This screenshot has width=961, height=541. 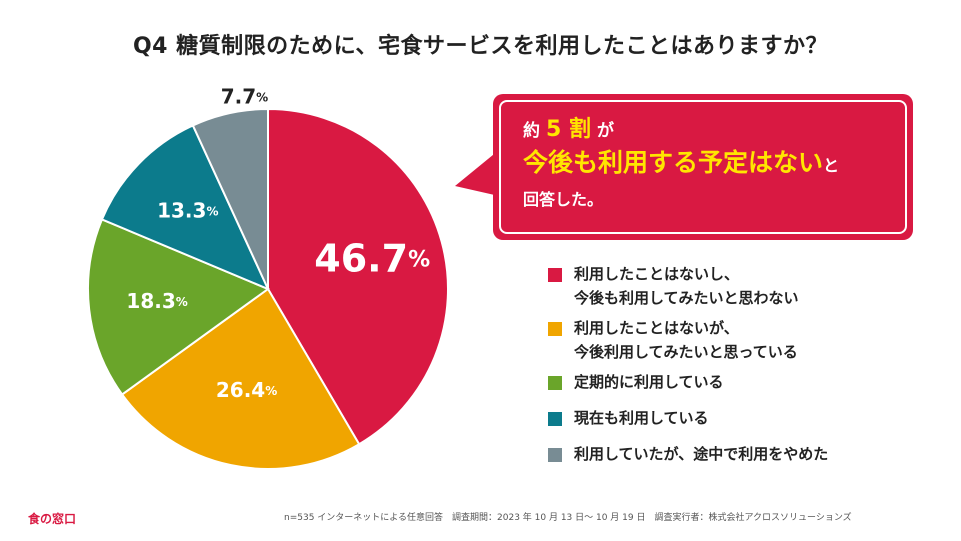 I want to click on pie-value-number-1: 46.7, so click(x=361, y=258).